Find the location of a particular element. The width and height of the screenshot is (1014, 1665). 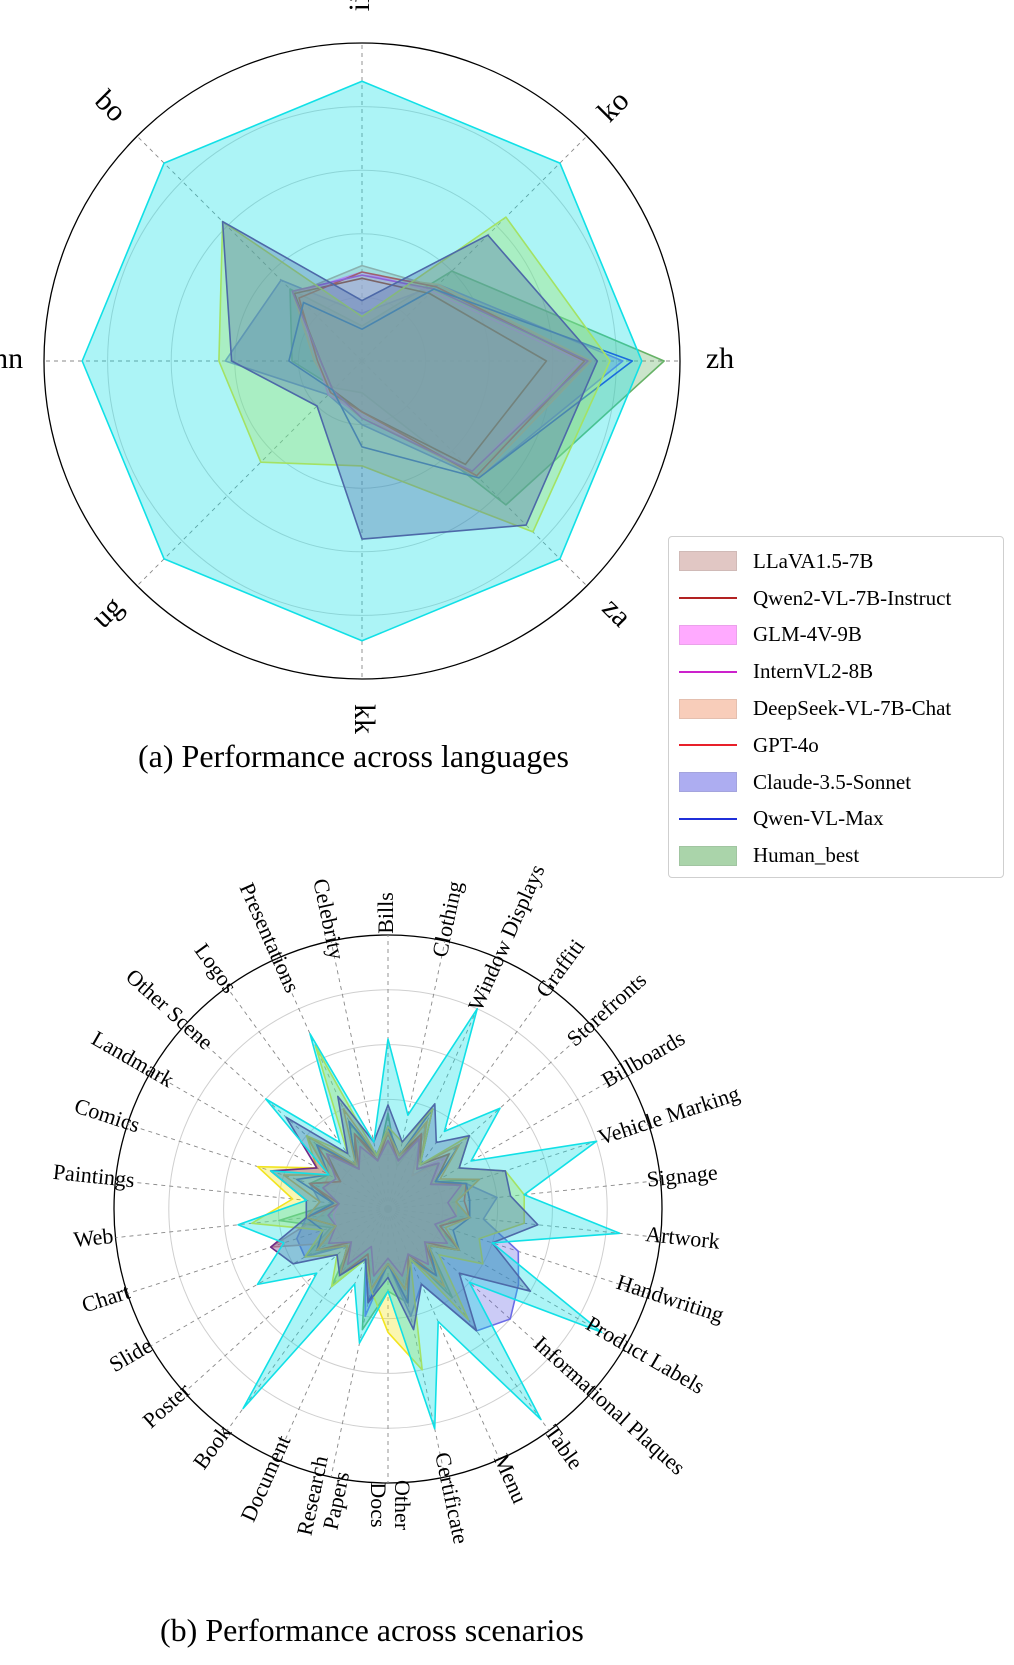

category-label-kk: kk is located at coordinates (364, 719).